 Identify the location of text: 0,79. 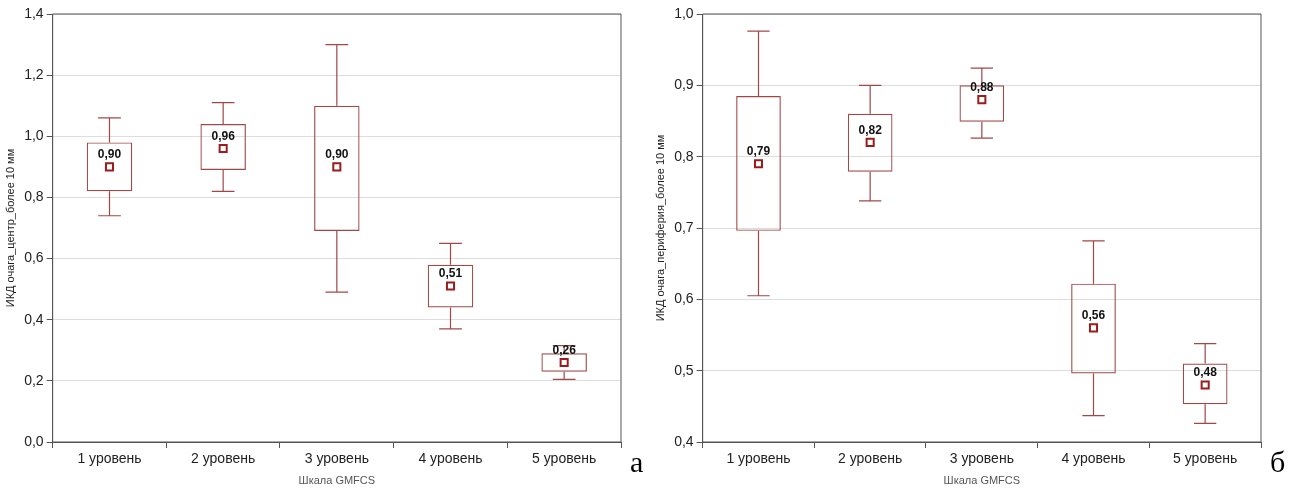
(758, 151).